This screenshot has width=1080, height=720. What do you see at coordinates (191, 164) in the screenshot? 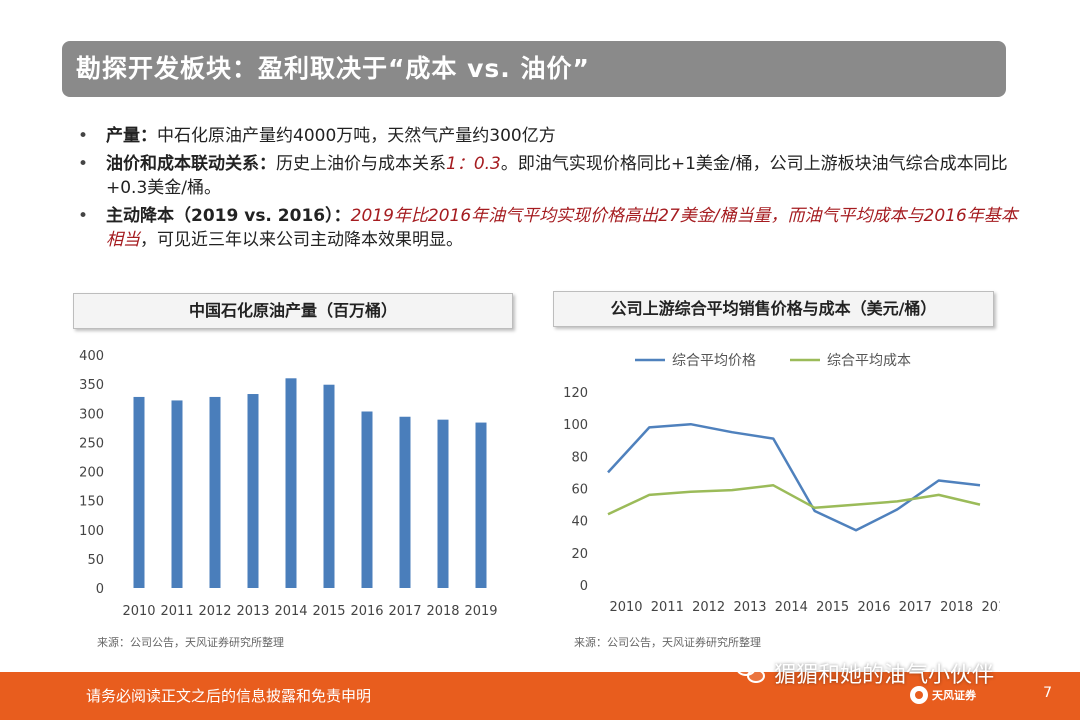
I see `bullet-label: 油价和成本联动关系：` at bounding box center [191, 164].